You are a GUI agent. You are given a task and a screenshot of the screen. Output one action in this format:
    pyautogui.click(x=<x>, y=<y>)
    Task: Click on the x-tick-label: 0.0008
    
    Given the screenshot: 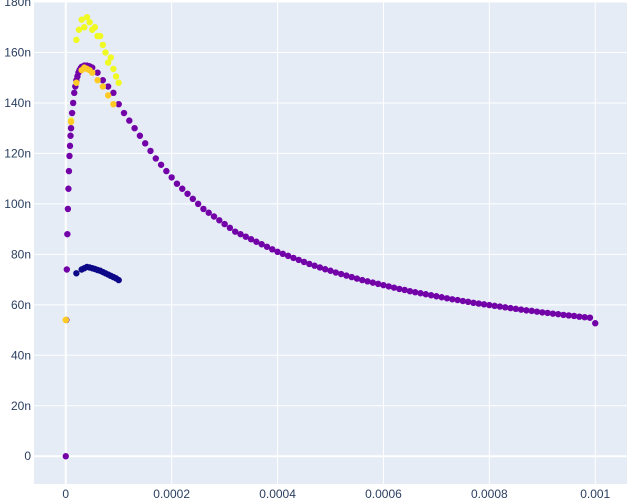 What is the action you would take?
    pyautogui.click(x=489, y=493)
    